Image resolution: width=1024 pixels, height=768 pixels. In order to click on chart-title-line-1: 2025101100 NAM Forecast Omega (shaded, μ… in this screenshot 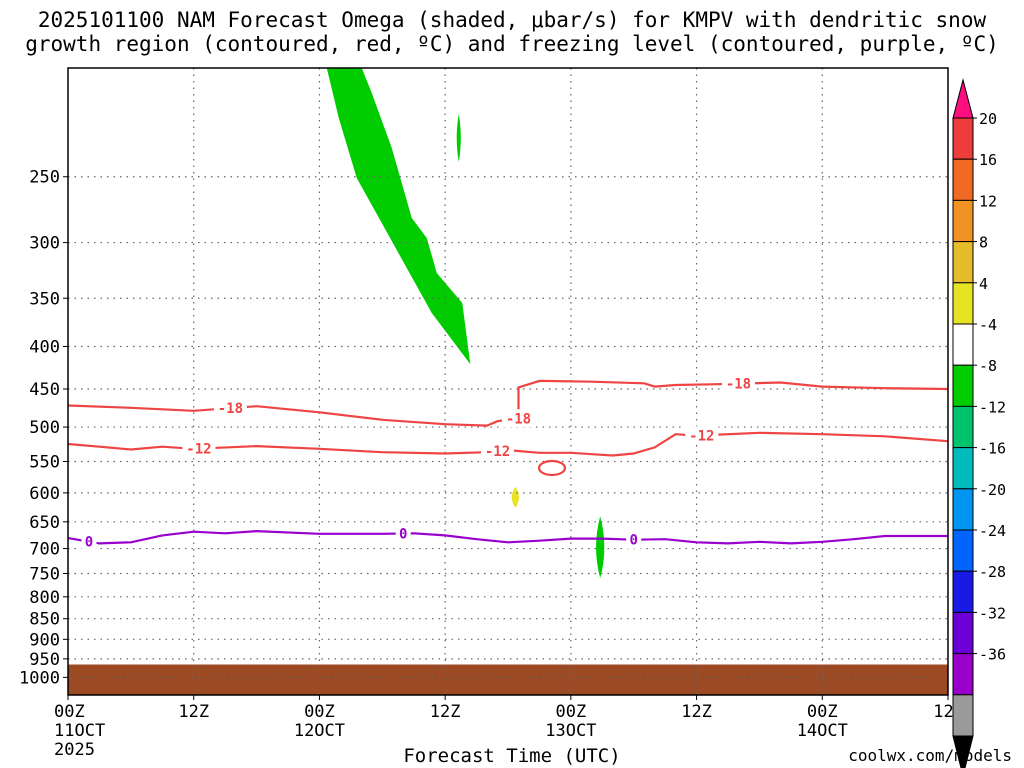, I will do `click(512, 20)`.